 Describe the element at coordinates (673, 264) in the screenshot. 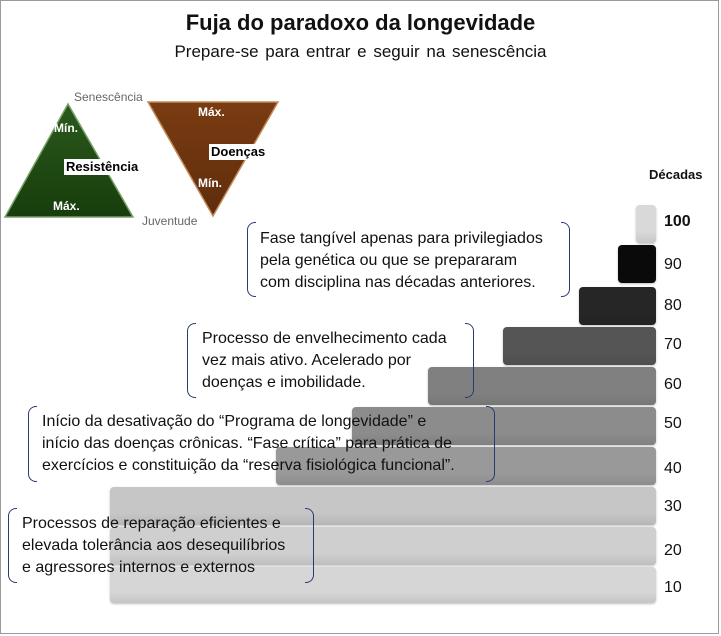

I see `decade-label-90: 90` at that location.